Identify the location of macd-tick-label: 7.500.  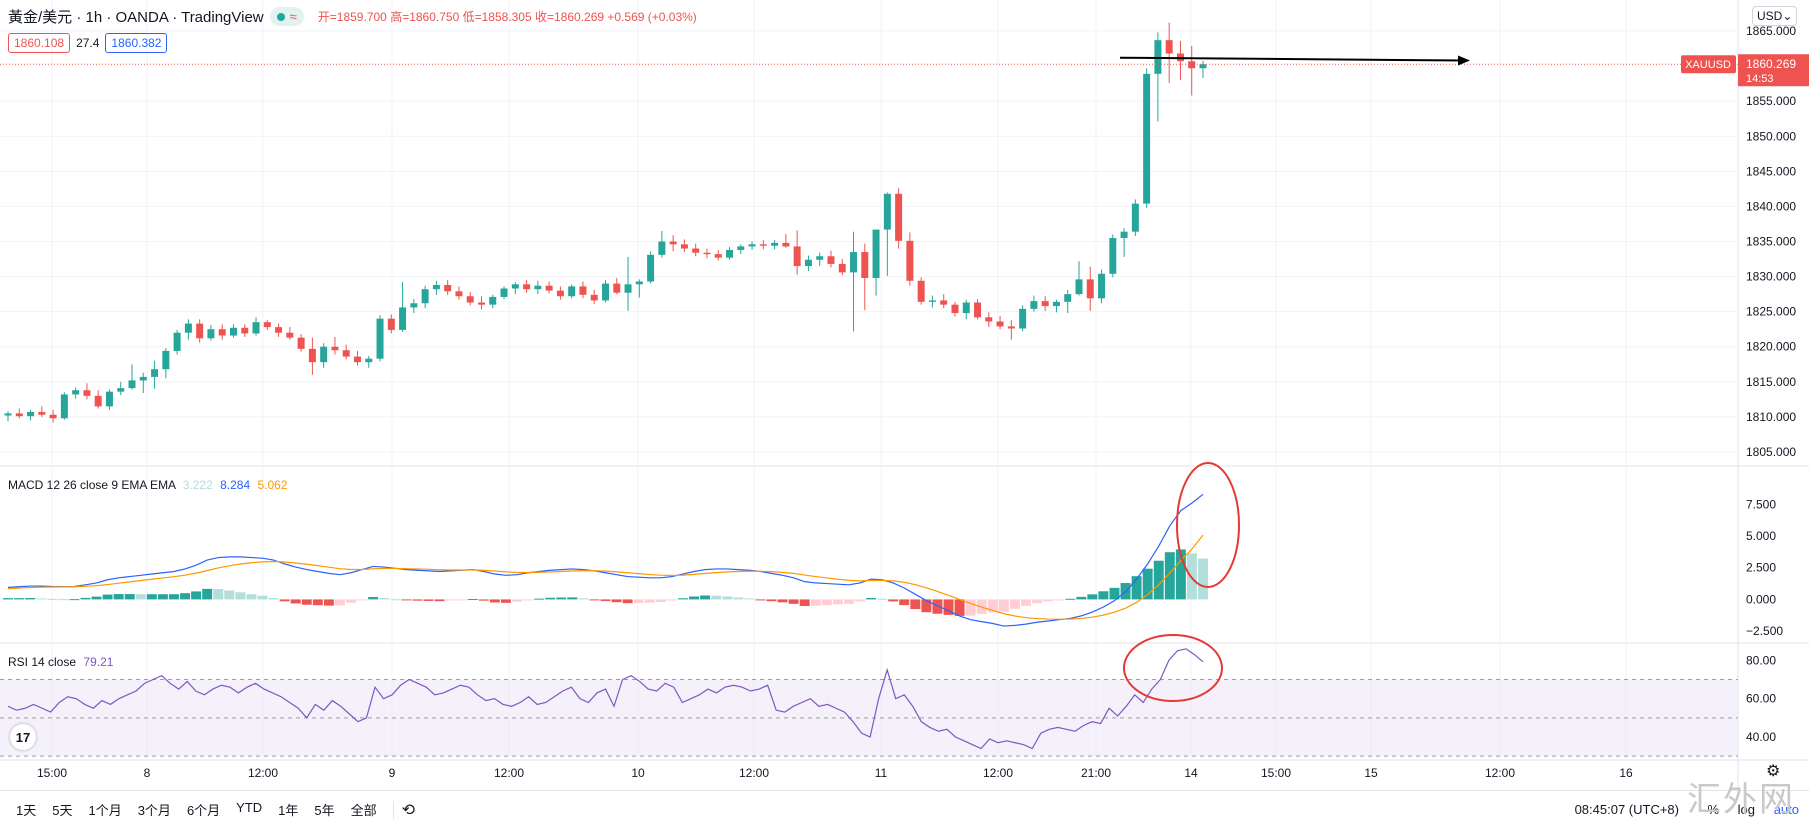
(1761, 504).